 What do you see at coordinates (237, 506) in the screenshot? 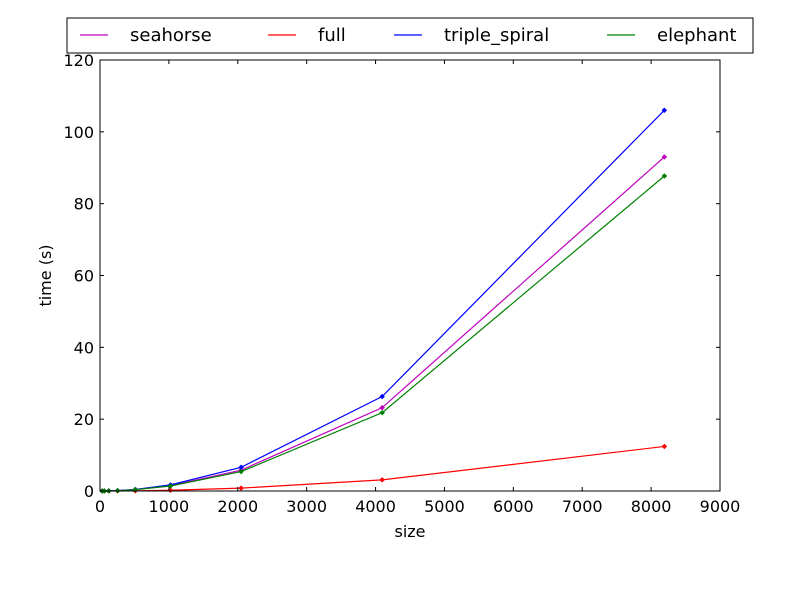
I see `x-tick-label: 2000` at bounding box center [237, 506].